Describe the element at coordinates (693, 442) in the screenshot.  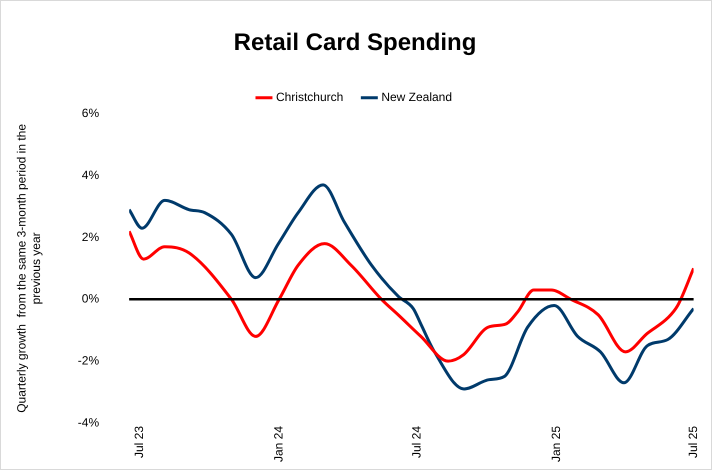
I see `x-tick-label: Jul 25` at that location.